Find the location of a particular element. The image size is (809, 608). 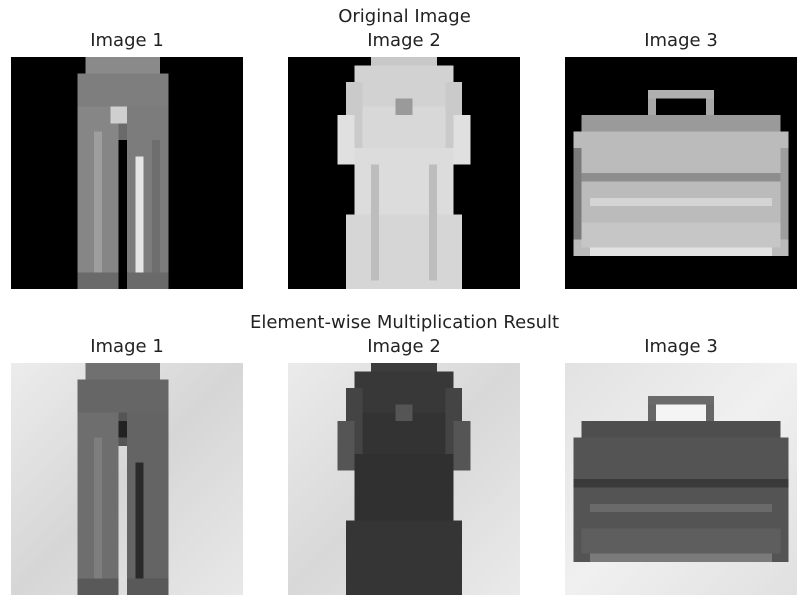

dress-result-image is located at coordinates (404, 479).